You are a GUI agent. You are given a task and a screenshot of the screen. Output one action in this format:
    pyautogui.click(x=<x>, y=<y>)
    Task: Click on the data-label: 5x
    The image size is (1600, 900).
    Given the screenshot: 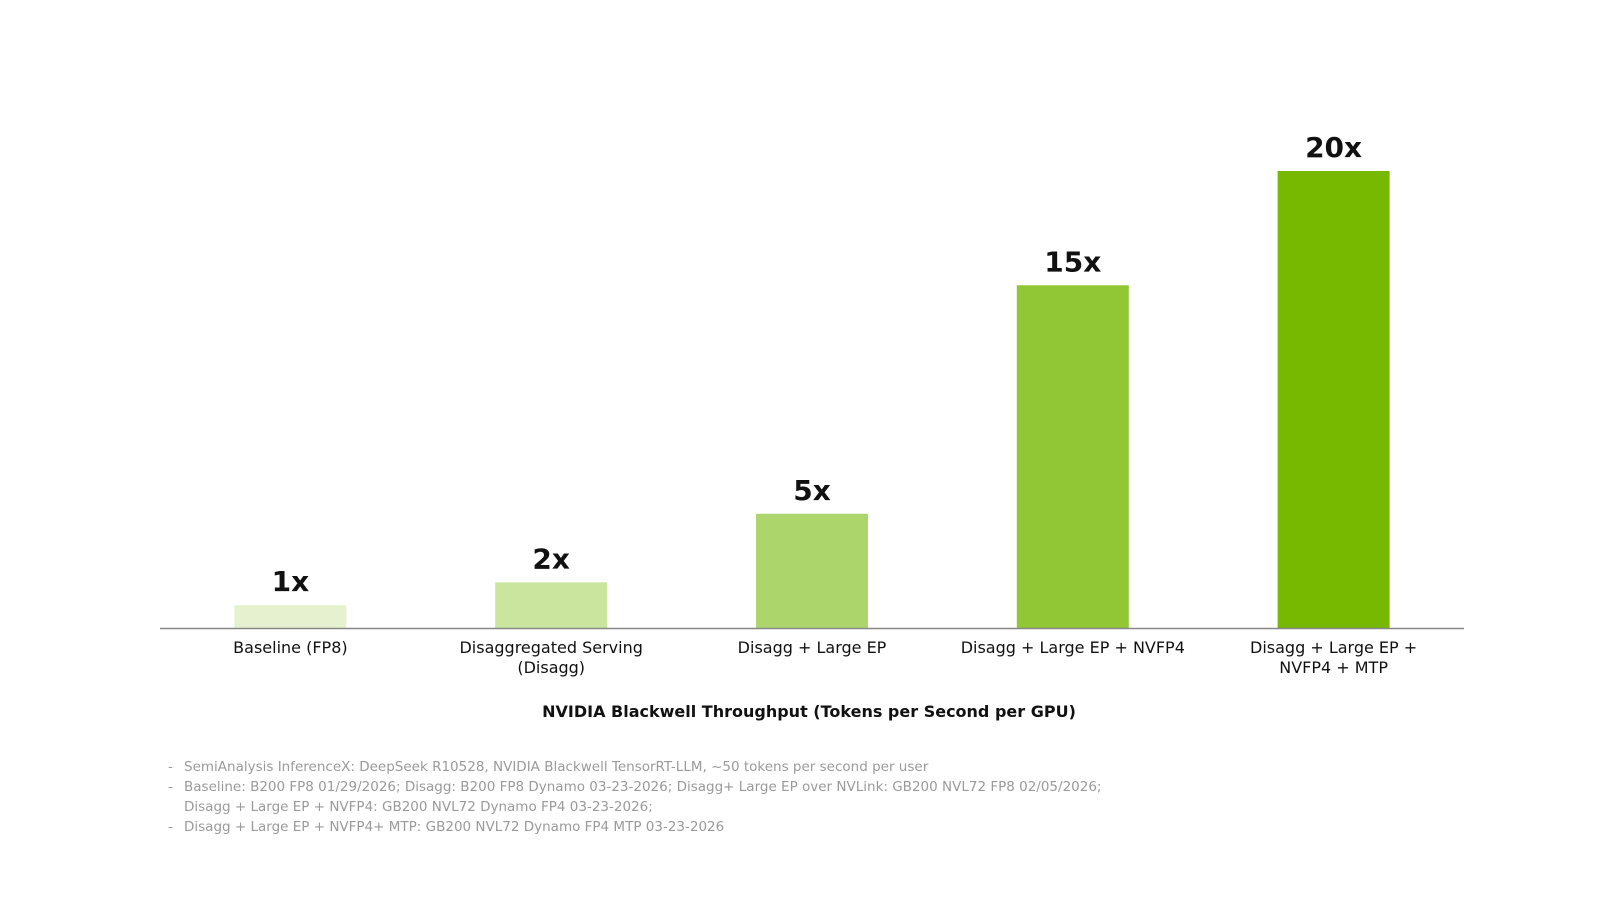 What is the action you would take?
    pyautogui.click(x=812, y=490)
    